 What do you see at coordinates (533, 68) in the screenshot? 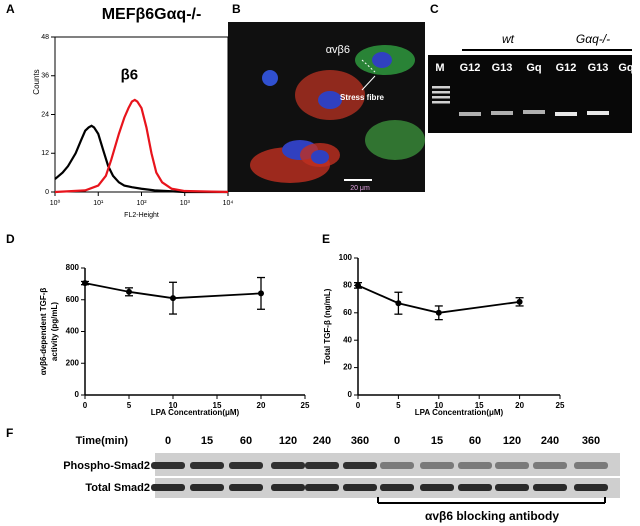
I see `lane-label: Gq` at bounding box center [533, 68].